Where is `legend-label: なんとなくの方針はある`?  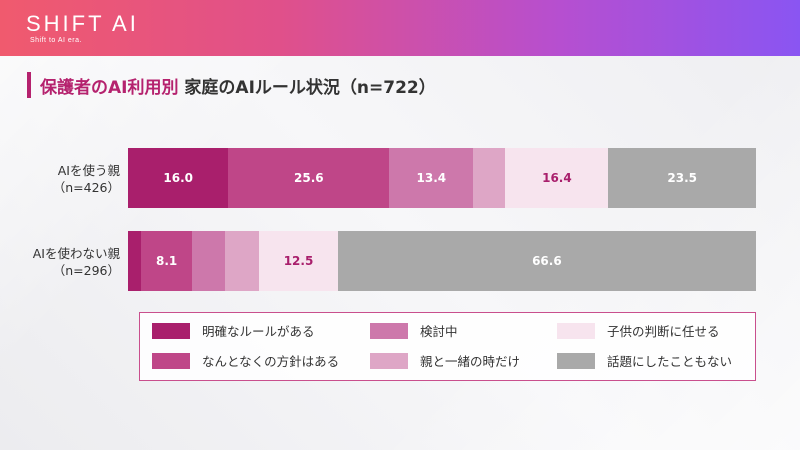
legend-label: なんとなくの方針はある is located at coordinates (271, 361).